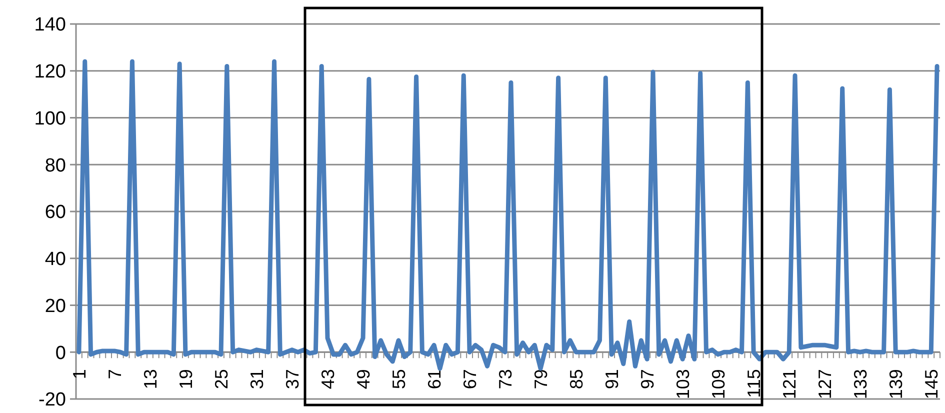 The width and height of the screenshot is (945, 413). Describe the element at coordinates (256, 379) in the screenshot. I see `x-tick-label: 31` at that location.